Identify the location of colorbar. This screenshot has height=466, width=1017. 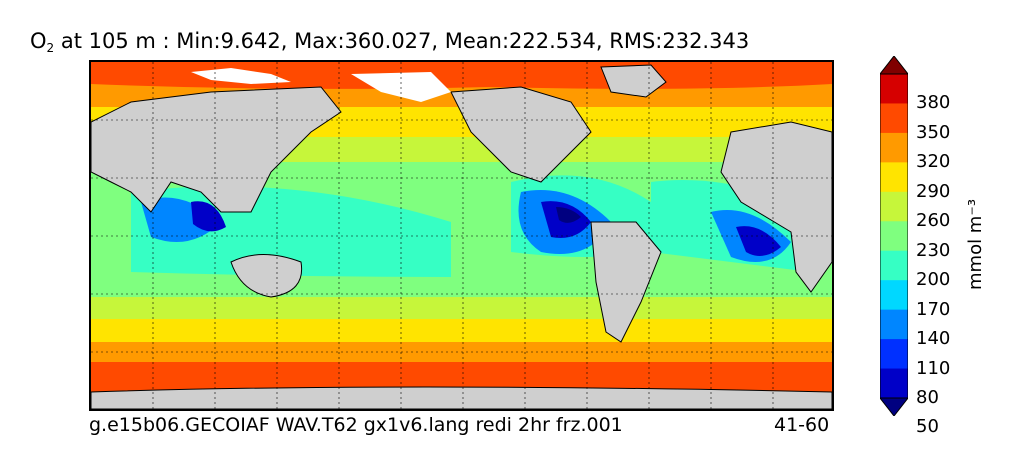
(894, 236).